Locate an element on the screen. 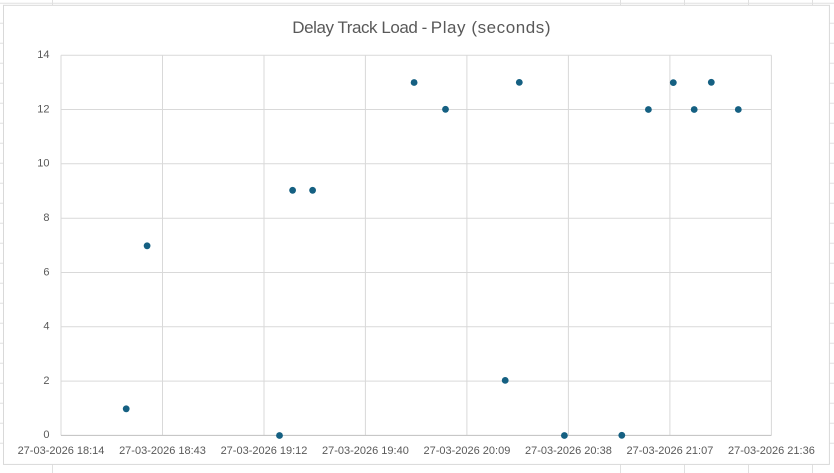 Image resolution: width=834 pixels, height=473 pixels. svg-text: Delay Track Load - is located at coordinates (359, 27).